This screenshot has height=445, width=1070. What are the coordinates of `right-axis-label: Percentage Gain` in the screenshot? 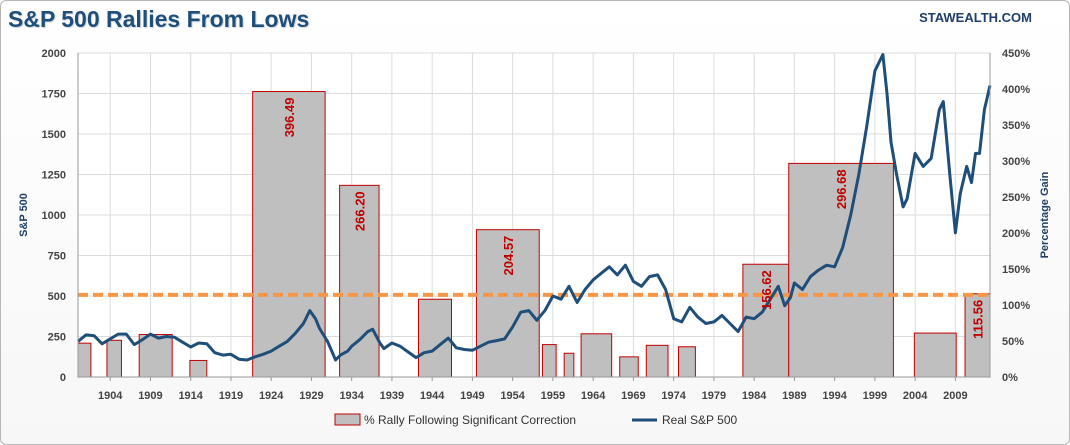 It's located at (1045, 214).